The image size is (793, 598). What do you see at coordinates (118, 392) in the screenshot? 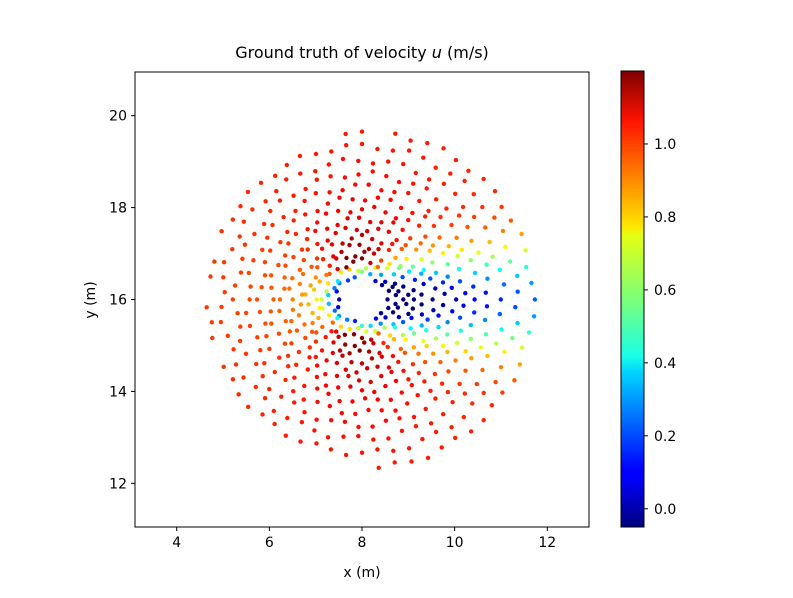
I see `y-tick-label: 14` at bounding box center [118, 392].